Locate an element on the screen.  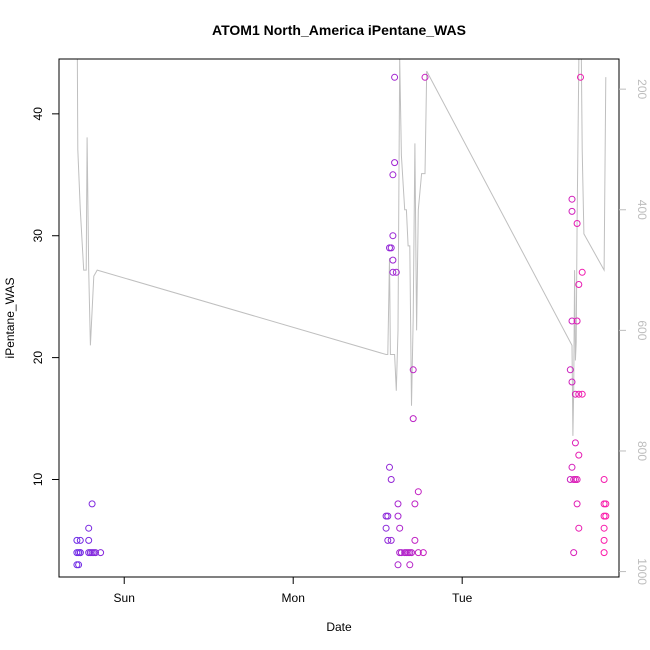
right-tick-label: 400 is located at coordinates (642, 210).